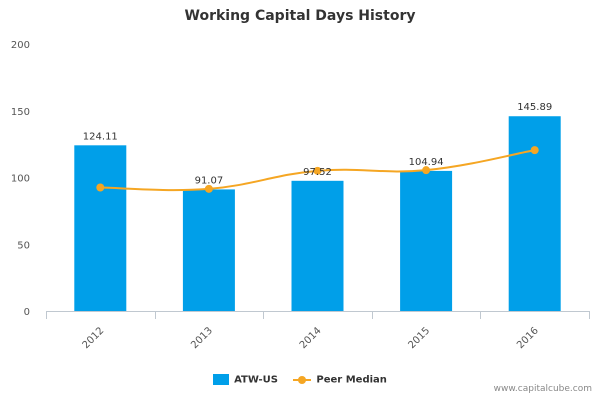 The height and width of the screenshot is (400, 600). I want to click on legend-label-peer-median: Peer Median, so click(351, 380).